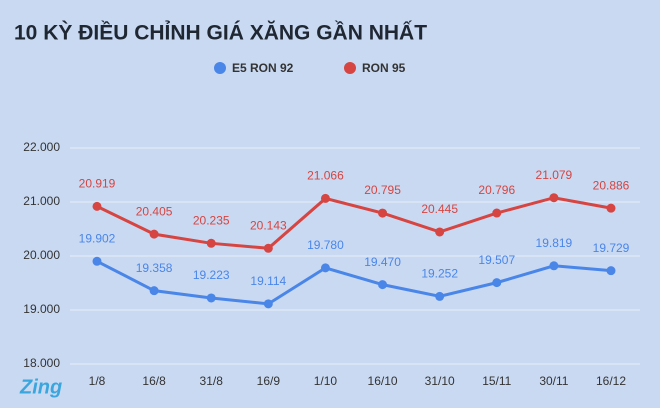 The image size is (660, 408). Describe the element at coordinates (554, 175) in the screenshot. I see `value-label: 21.079` at that location.